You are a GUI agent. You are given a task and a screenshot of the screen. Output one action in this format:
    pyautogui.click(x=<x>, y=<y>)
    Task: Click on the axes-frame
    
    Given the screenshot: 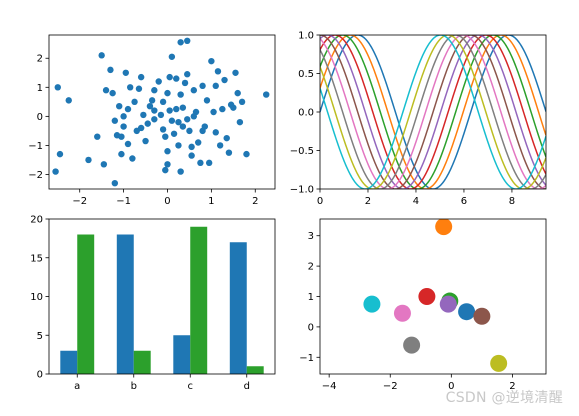 What is the action you would take?
    pyautogui.click(x=162, y=112)
    